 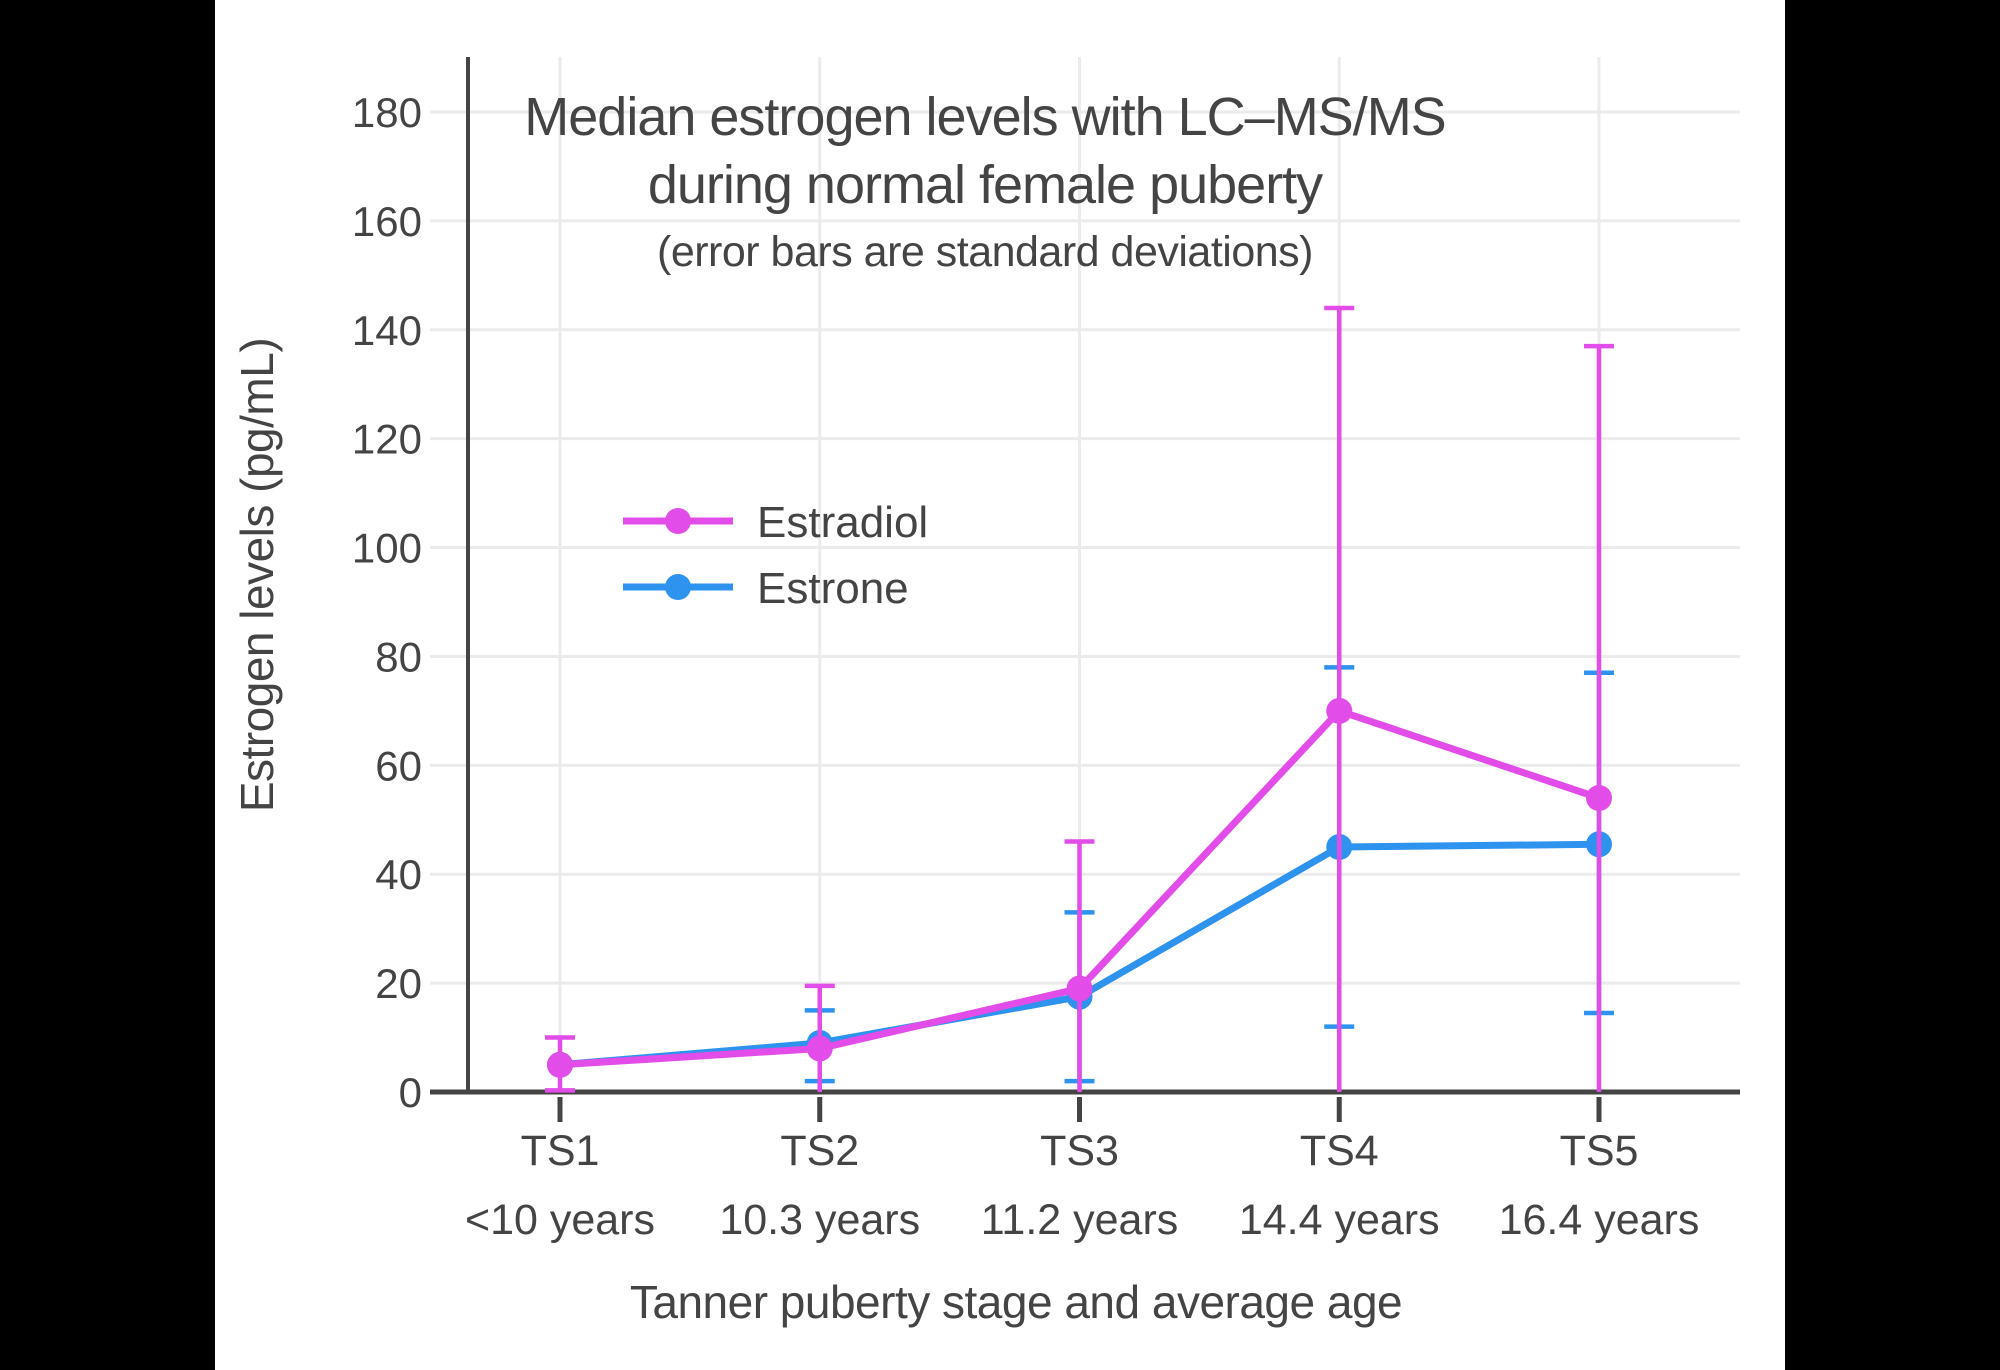 What do you see at coordinates (410, 1092) in the screenshot?
I see `y-tick-label: 0` at bounding box center [410, 1092].